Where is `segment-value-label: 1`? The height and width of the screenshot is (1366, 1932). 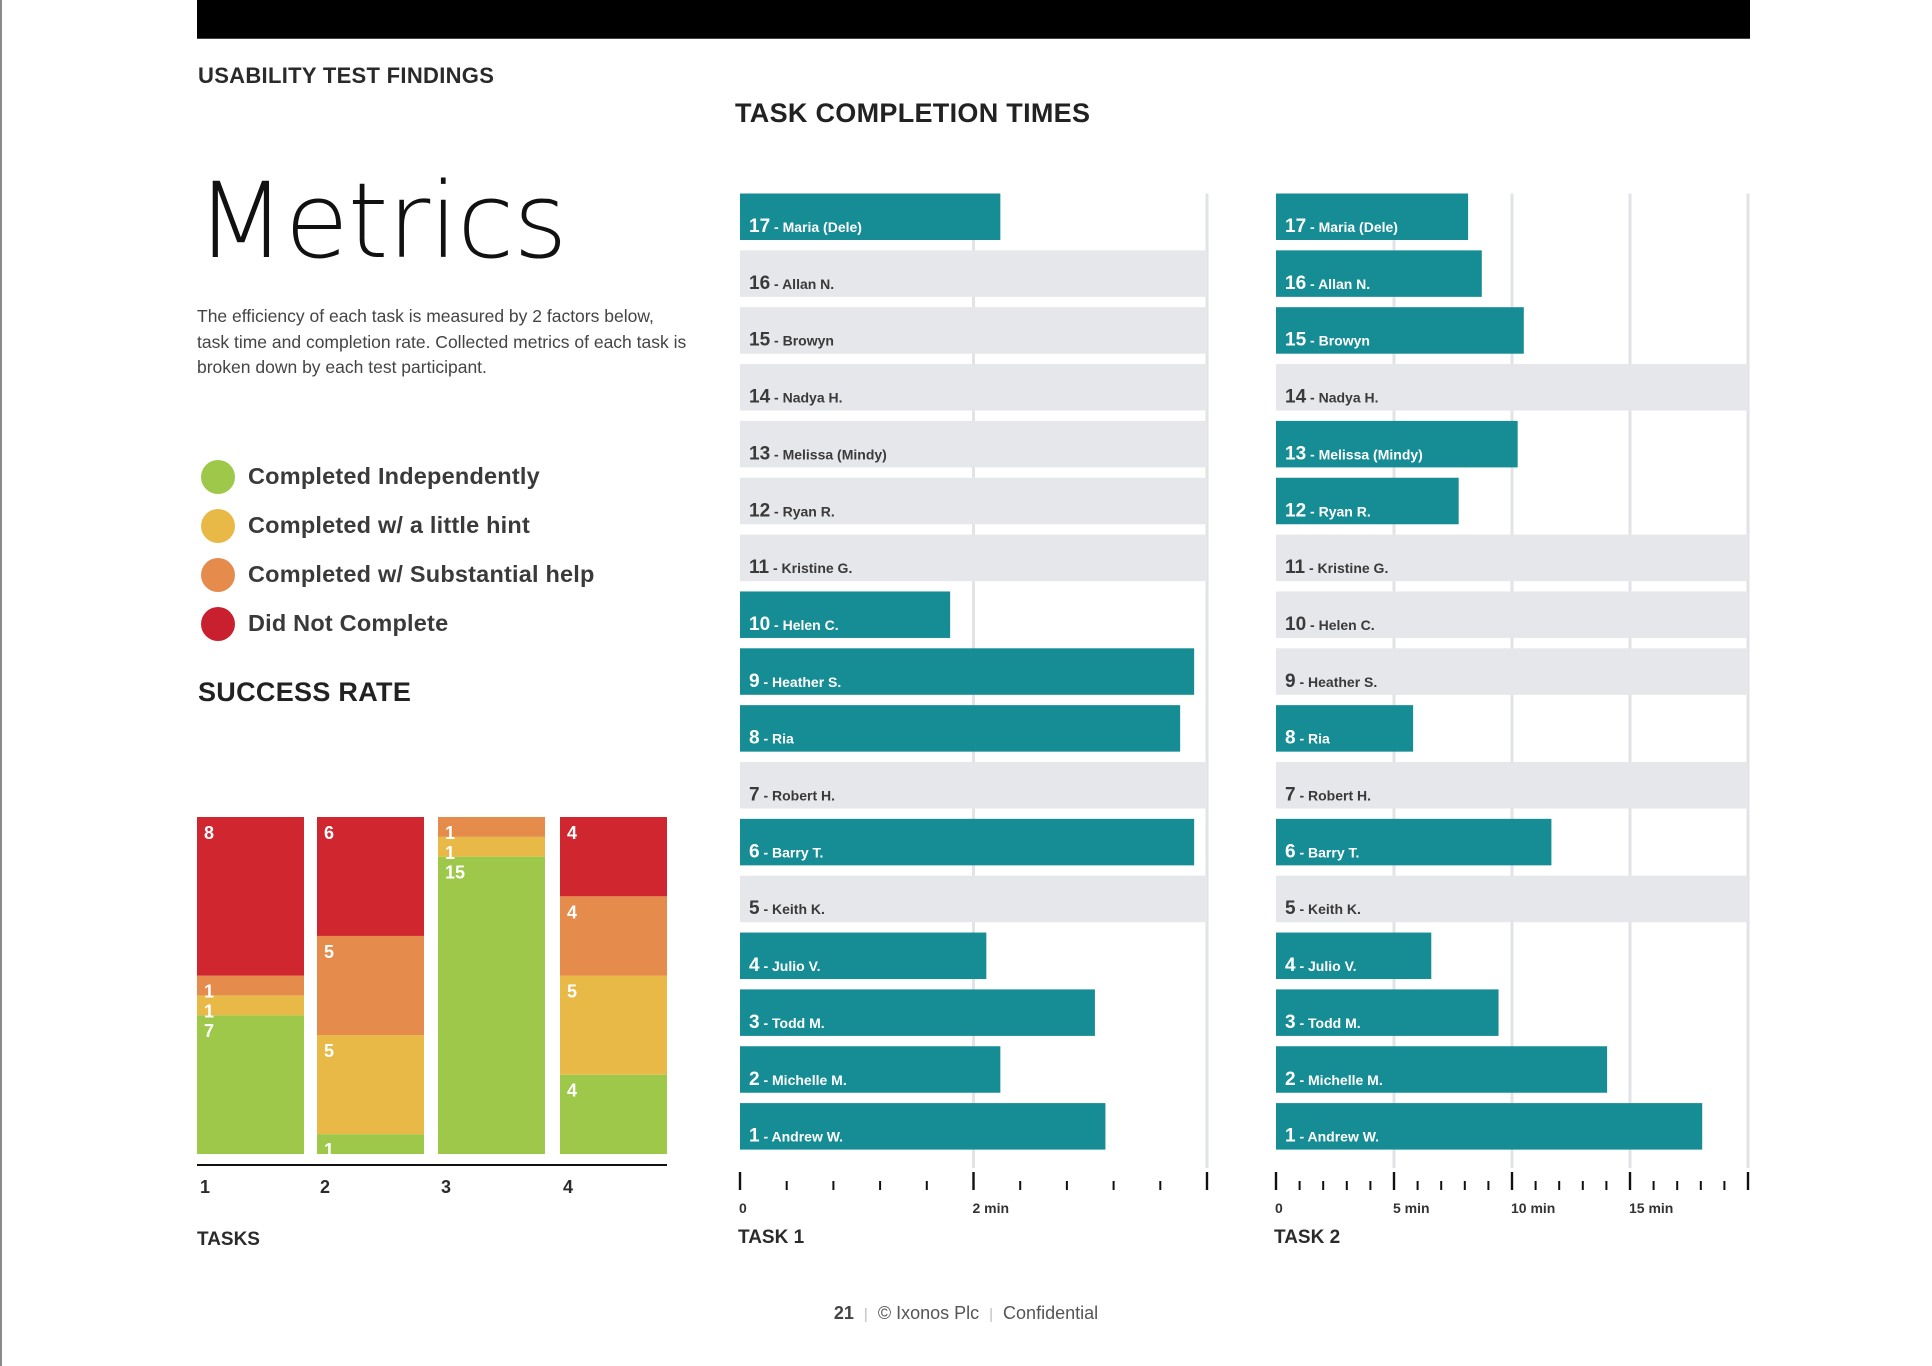 segment-value-label: 1 is located at coordinates (209, 1011).